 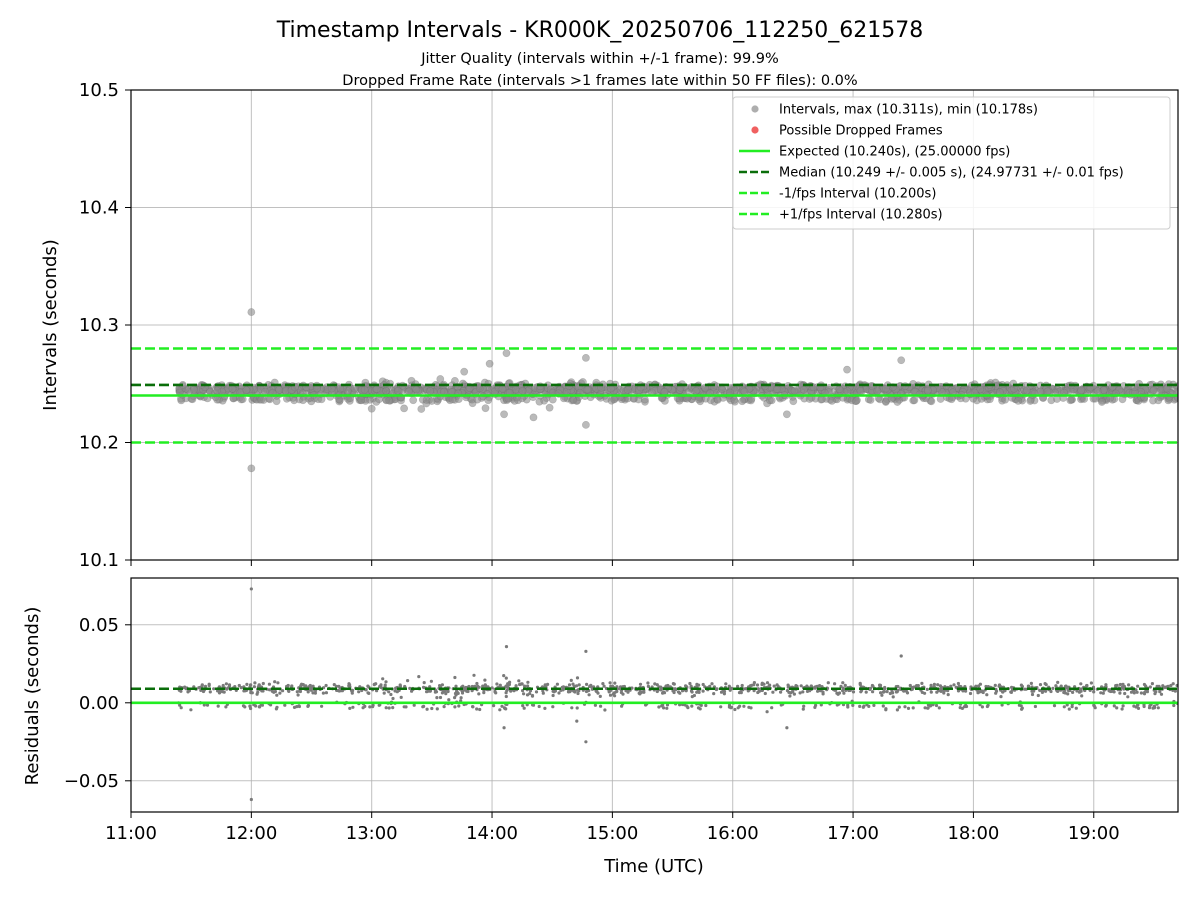 What do you see at coordinates (251, 468) in the screenshot?
I see `interval-outlier-point` at bounding box center [251, 468].